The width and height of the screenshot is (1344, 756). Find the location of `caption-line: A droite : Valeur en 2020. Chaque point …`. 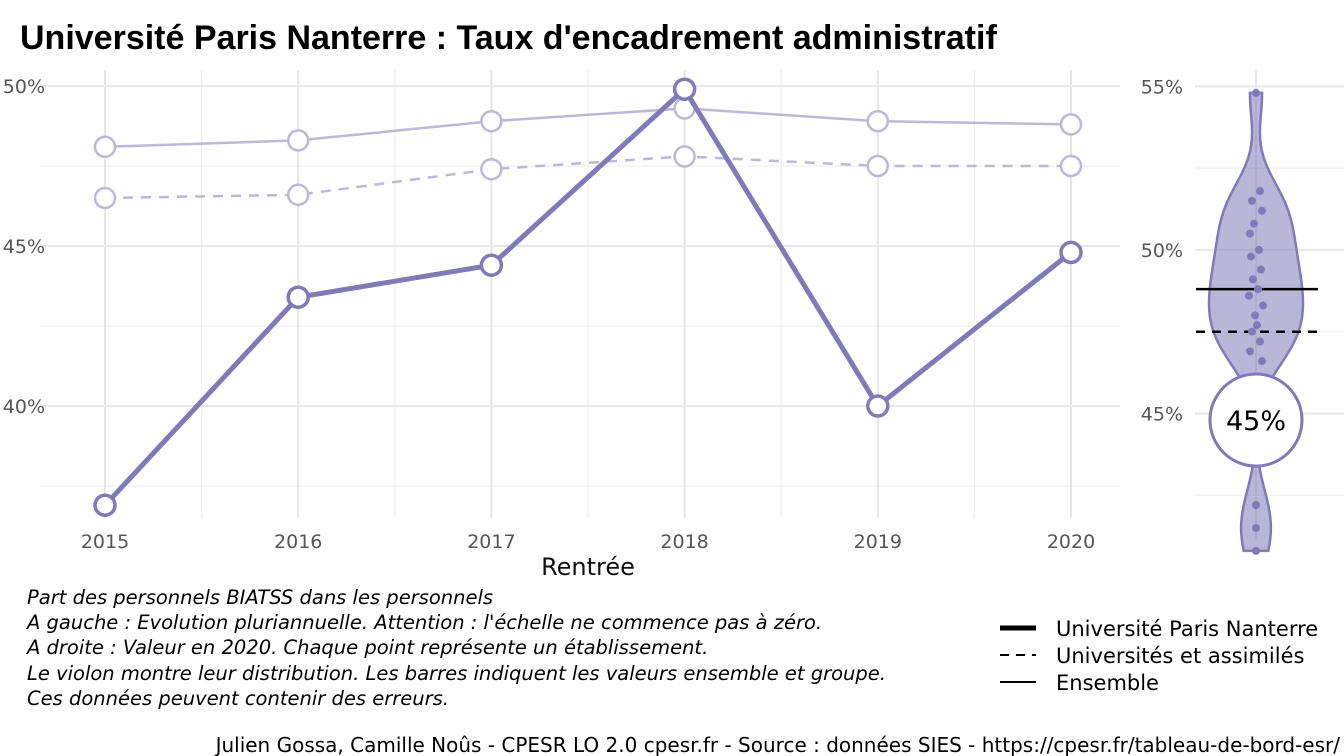

caption-line: A droite : Valeur en 2020. Chaque point … is located at coordinates (366, 647).